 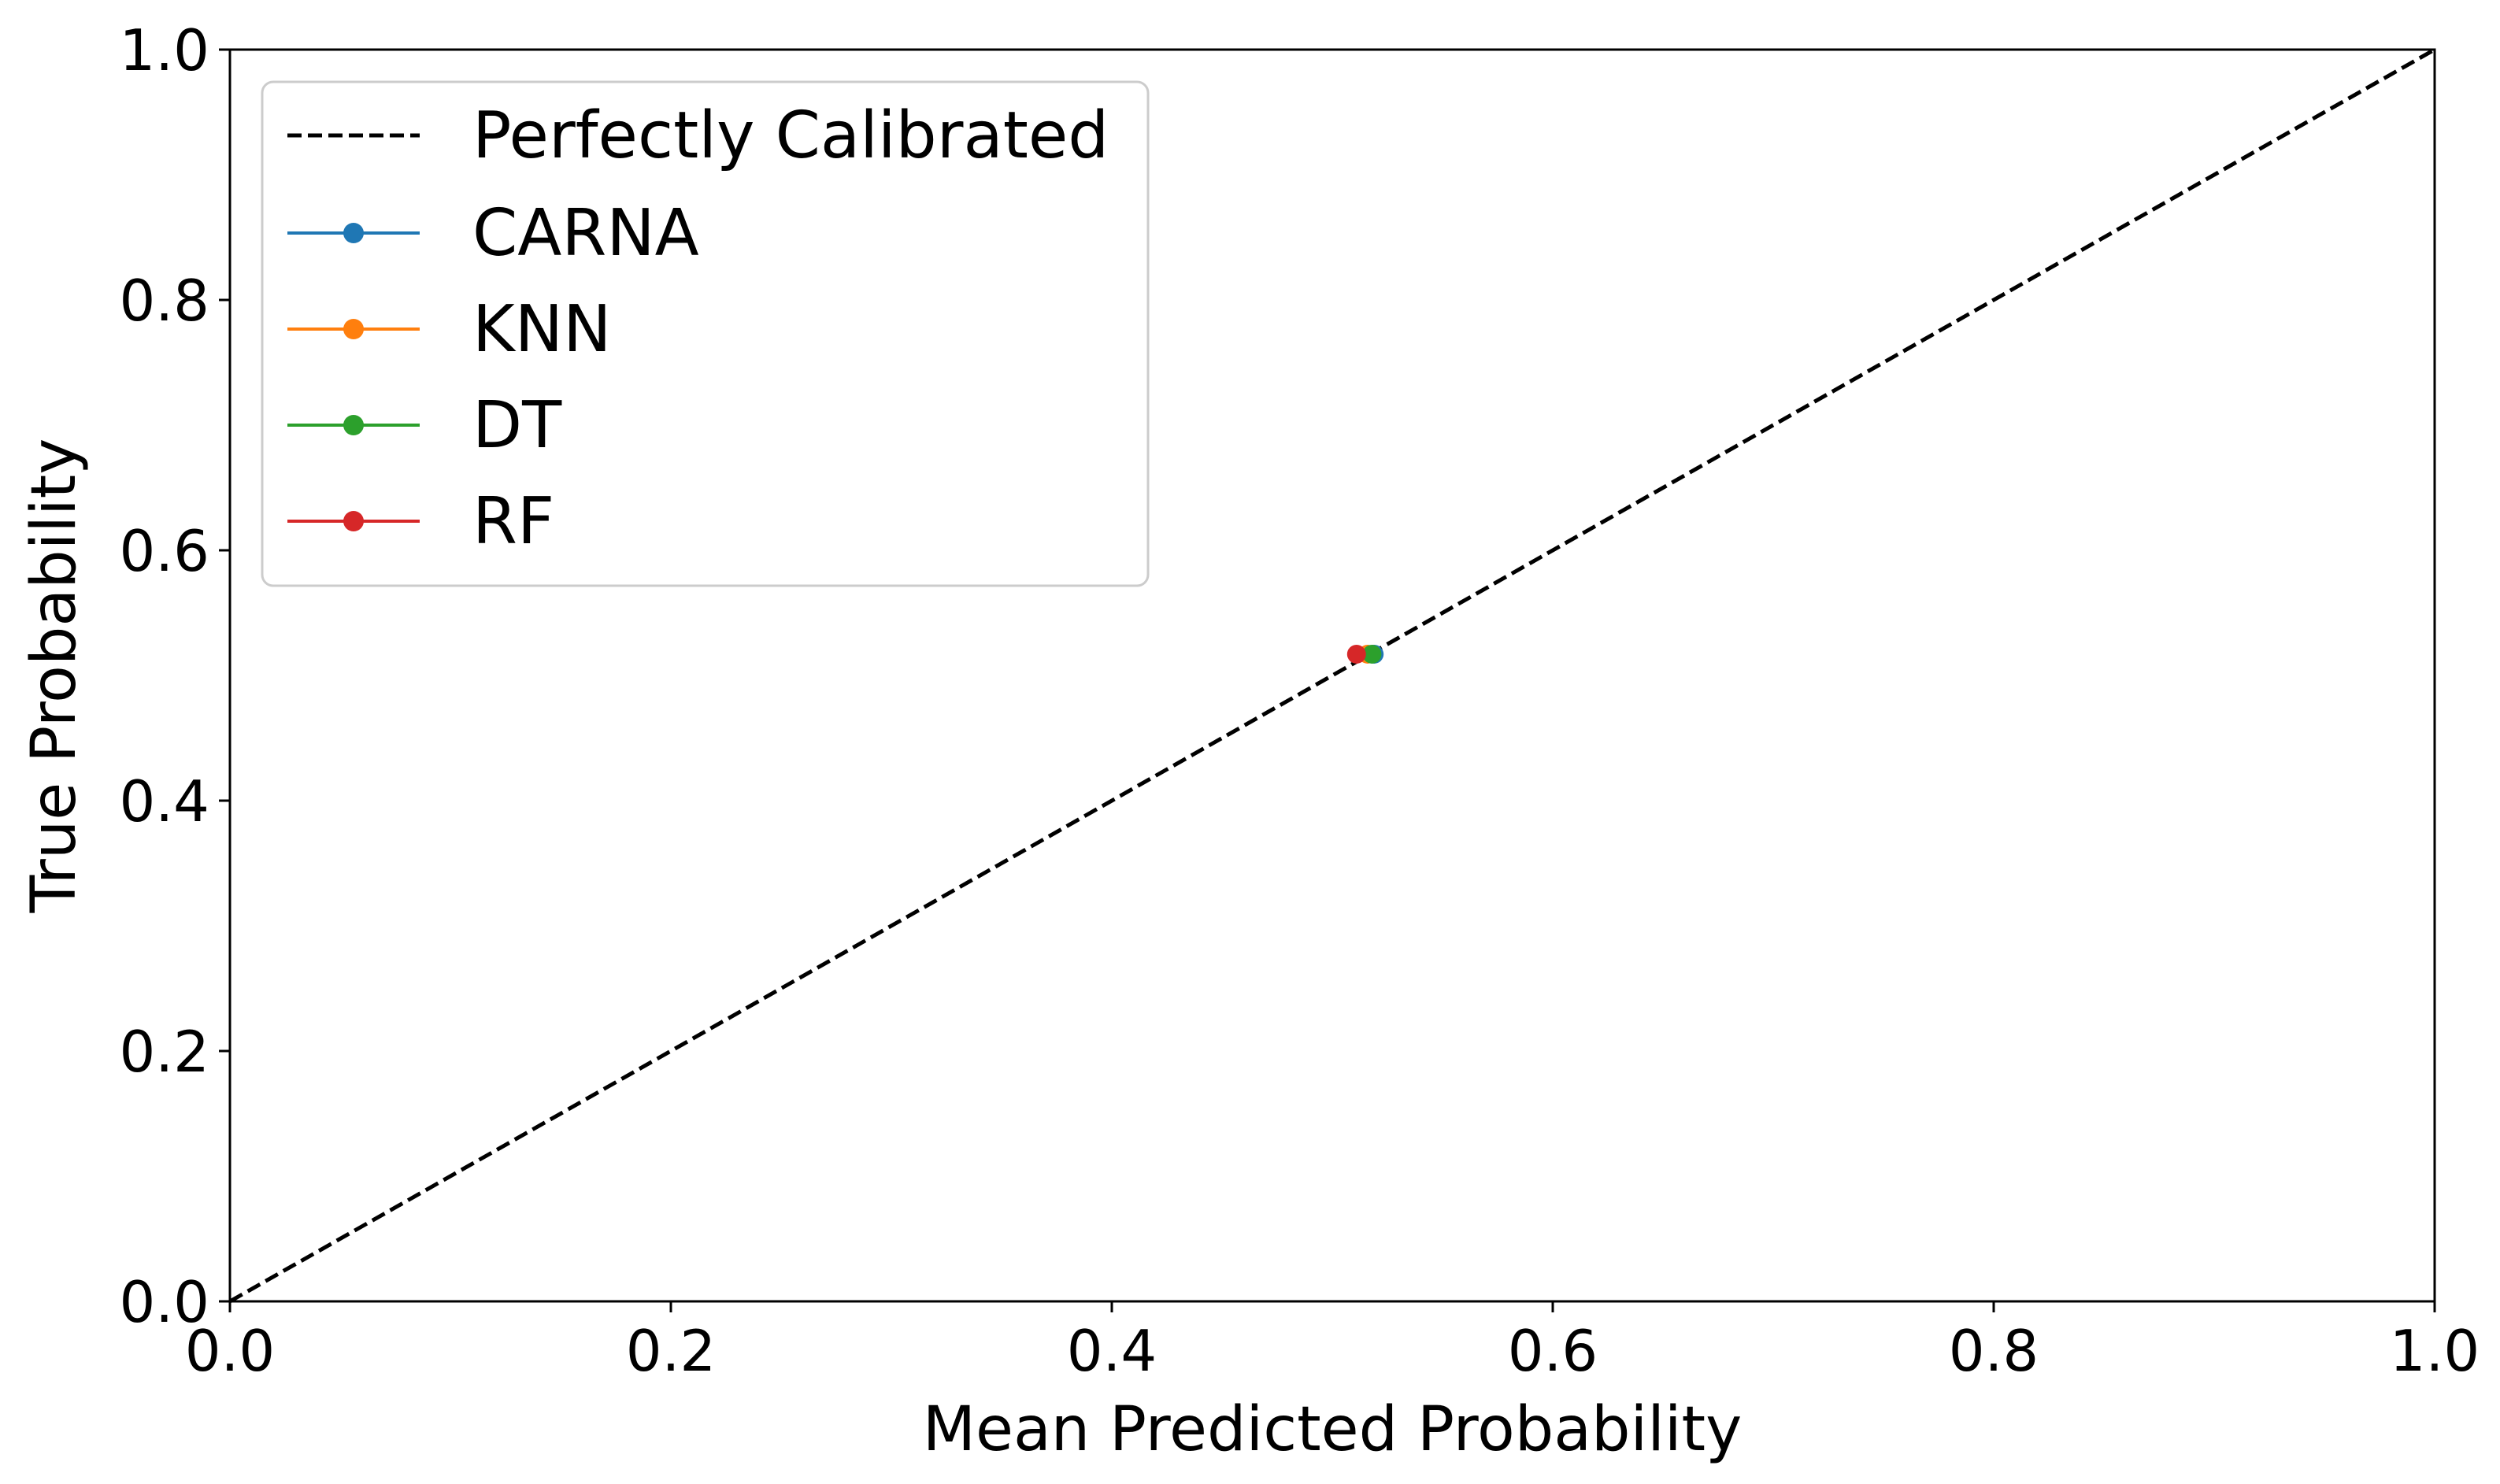 What do you see at coordinates (164, 551) in the screenshot?
I see `y-tick-label: 0.6` at bounding box center [164, 551].